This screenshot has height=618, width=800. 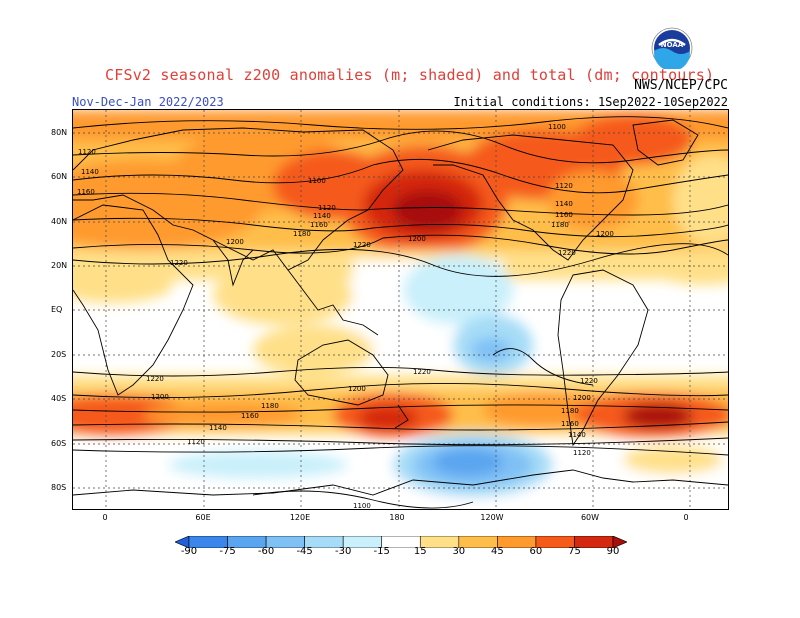 What do you see at coordinates (59, 176) in the screenshot?
I see `lat-label-60n: 60N` at bounding box center [59, 176].